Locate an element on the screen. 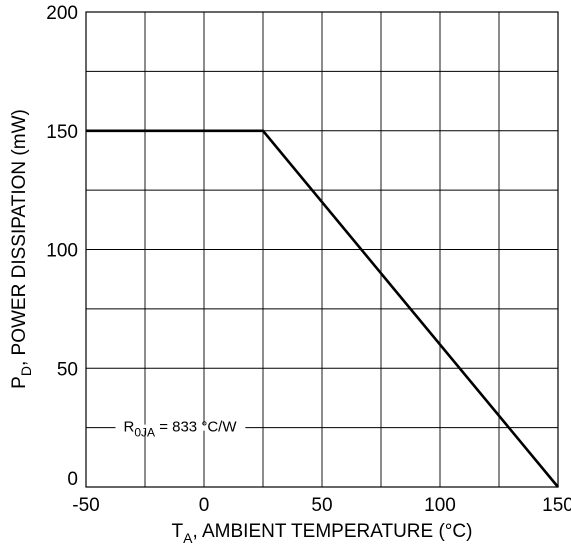 Image resolution: width=571 pixels, height=546 pixels. x-tick-label: 150 is located at coordinates (556, 505).